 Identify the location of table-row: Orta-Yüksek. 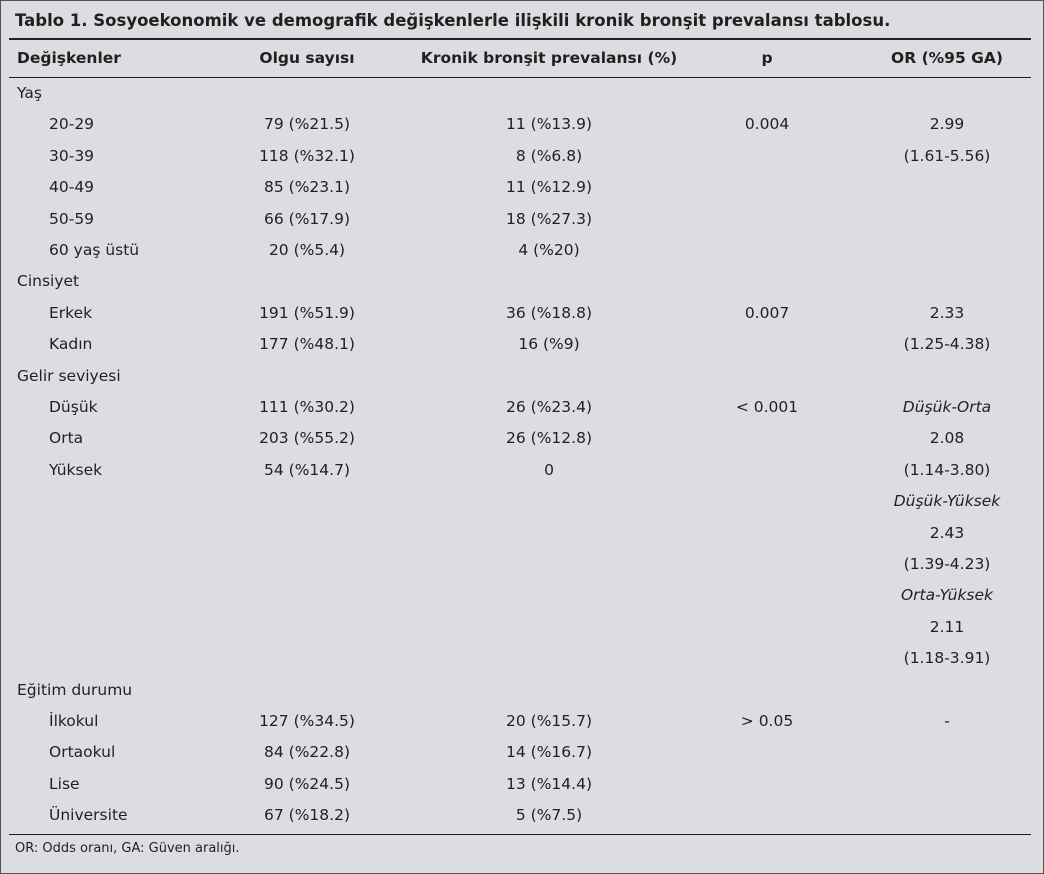
(522, 597).